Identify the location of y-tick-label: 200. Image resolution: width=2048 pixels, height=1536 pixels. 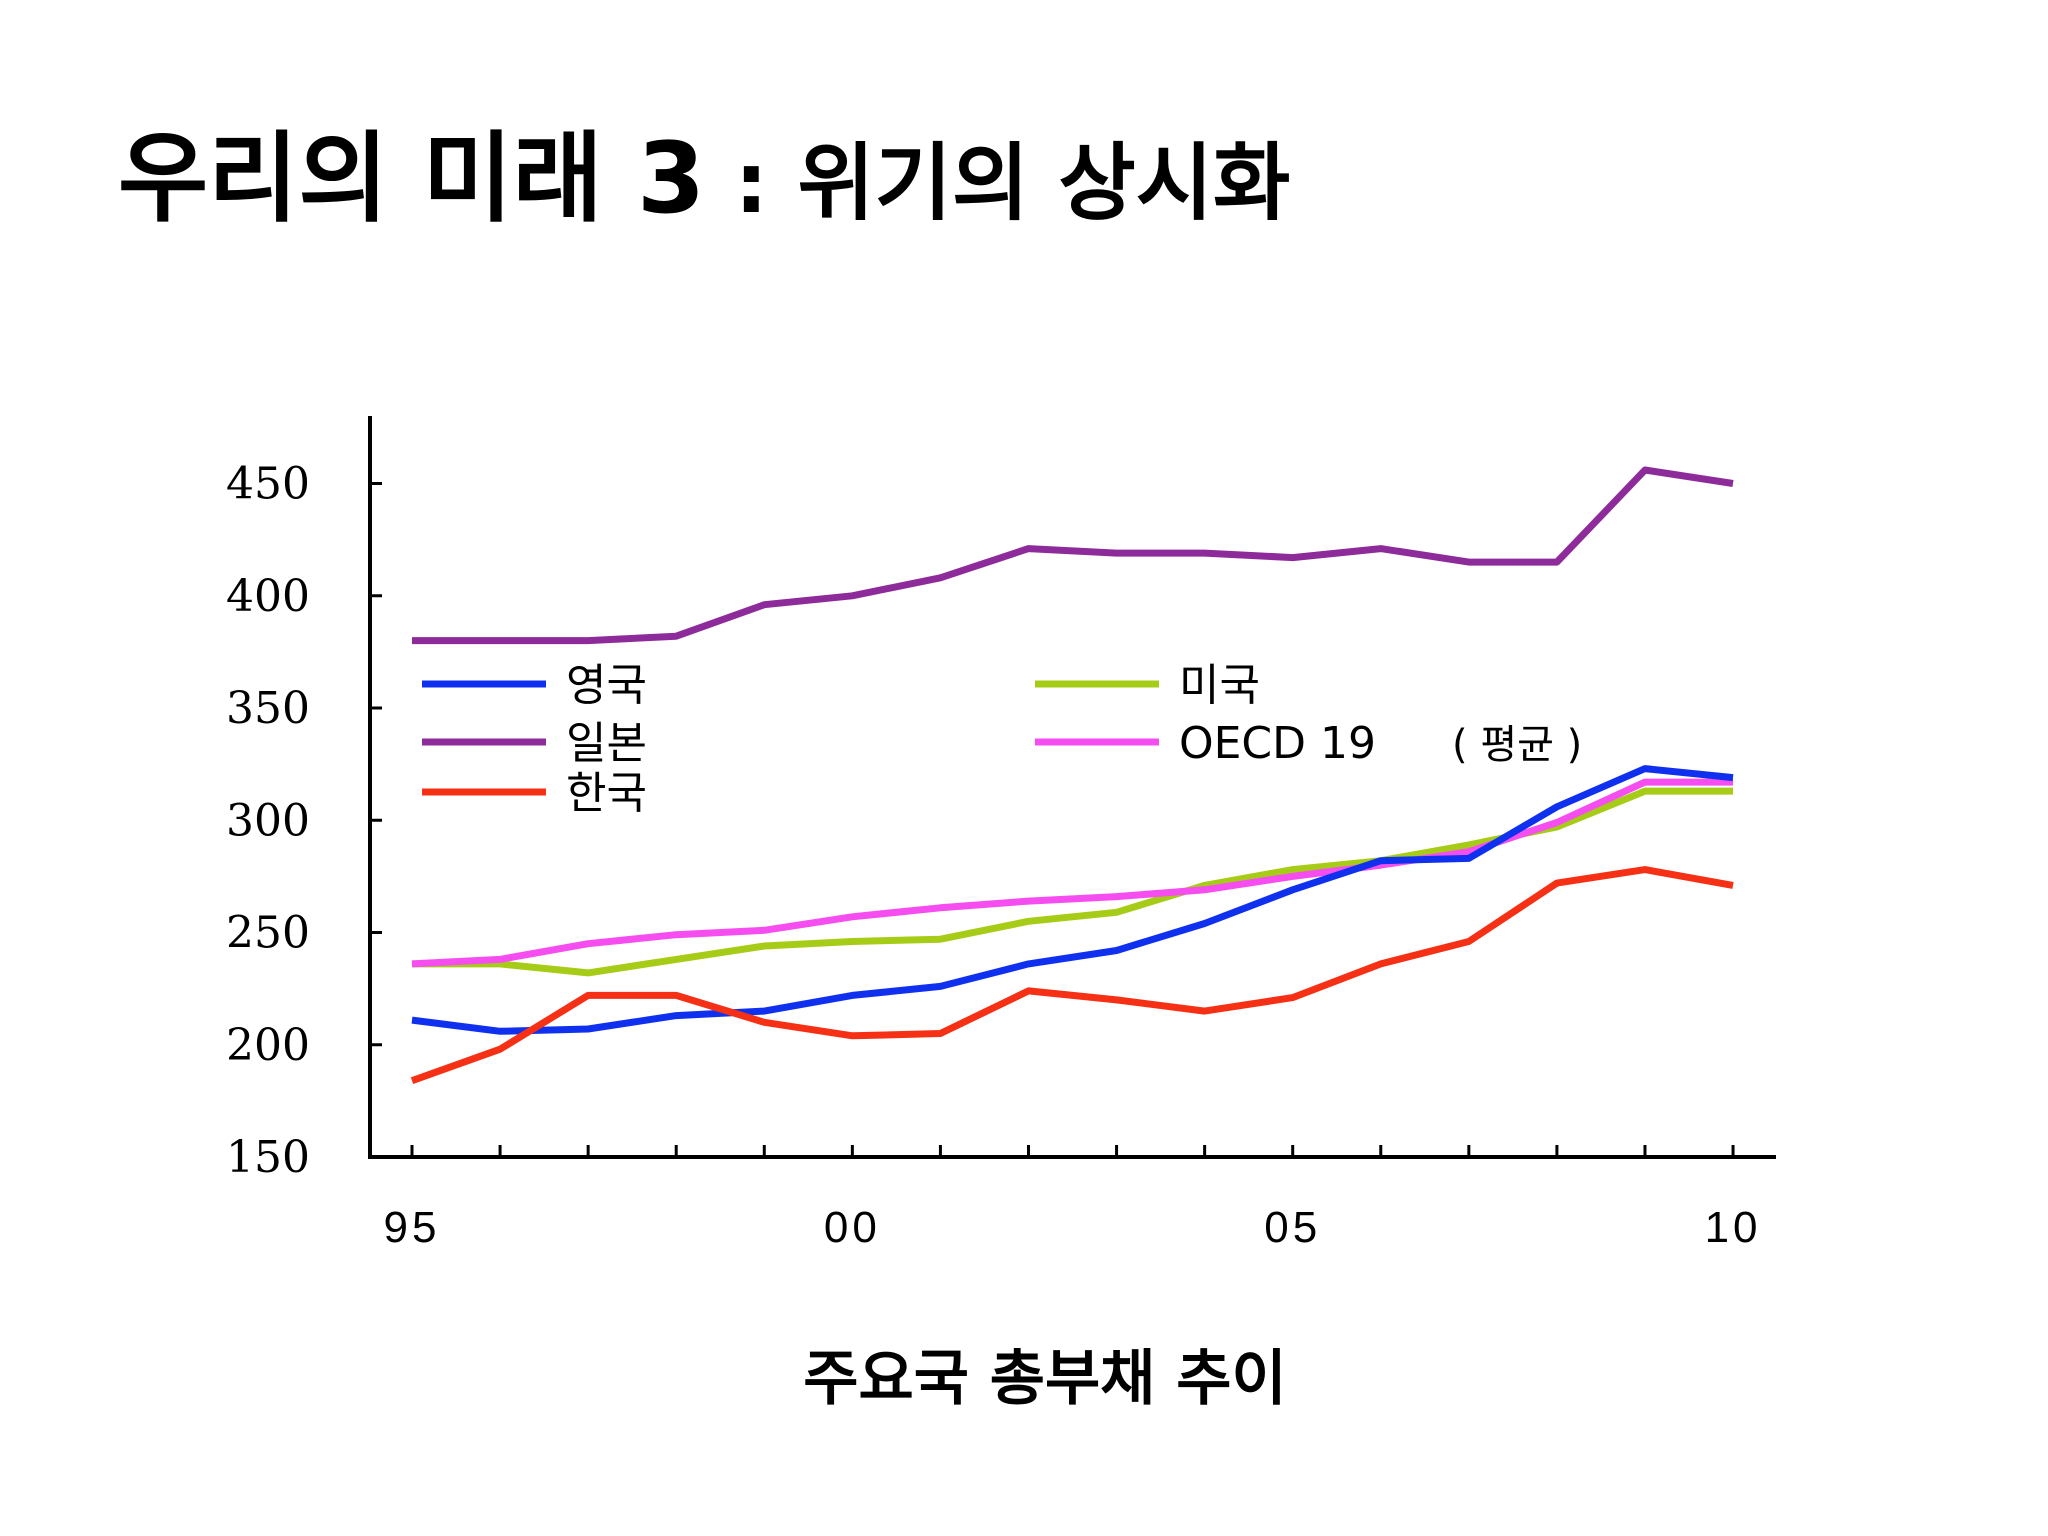
(268, 1045).